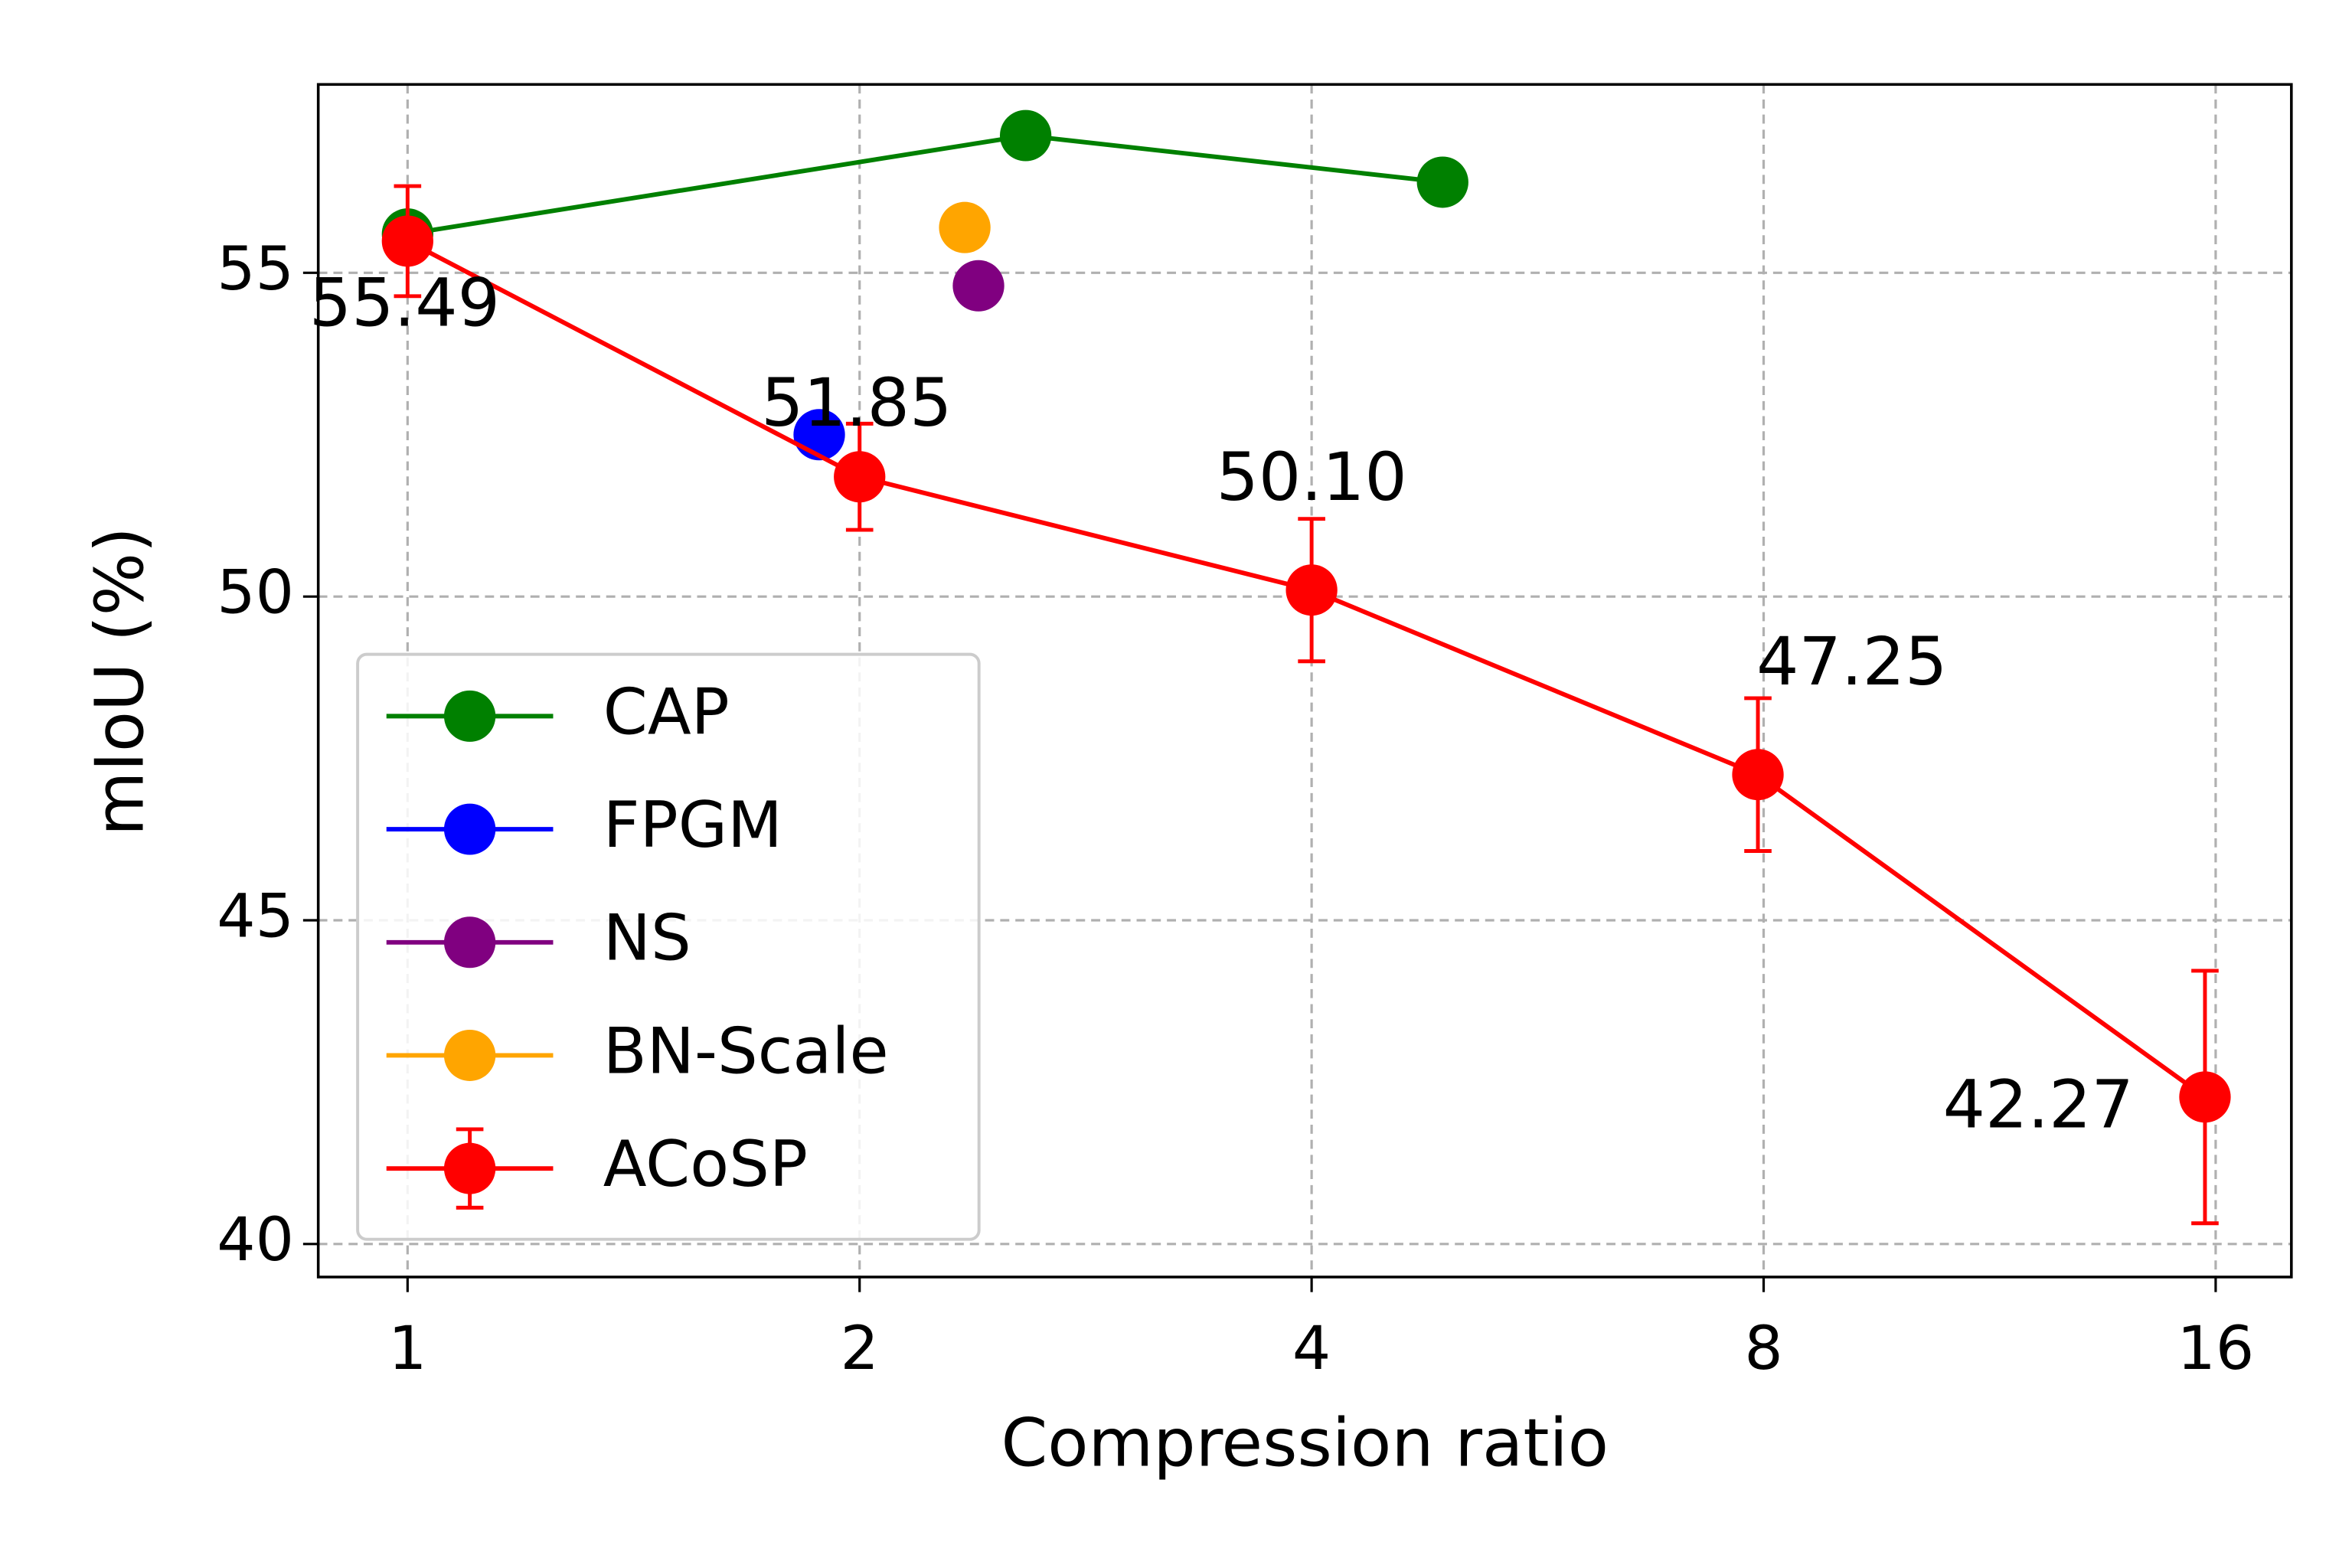 The image size is (2352, 1568). What do you see at coordinates (255, 1239) in the screenshot?
I see `y-tick-label: 40` at bounding box center [255, 1239].